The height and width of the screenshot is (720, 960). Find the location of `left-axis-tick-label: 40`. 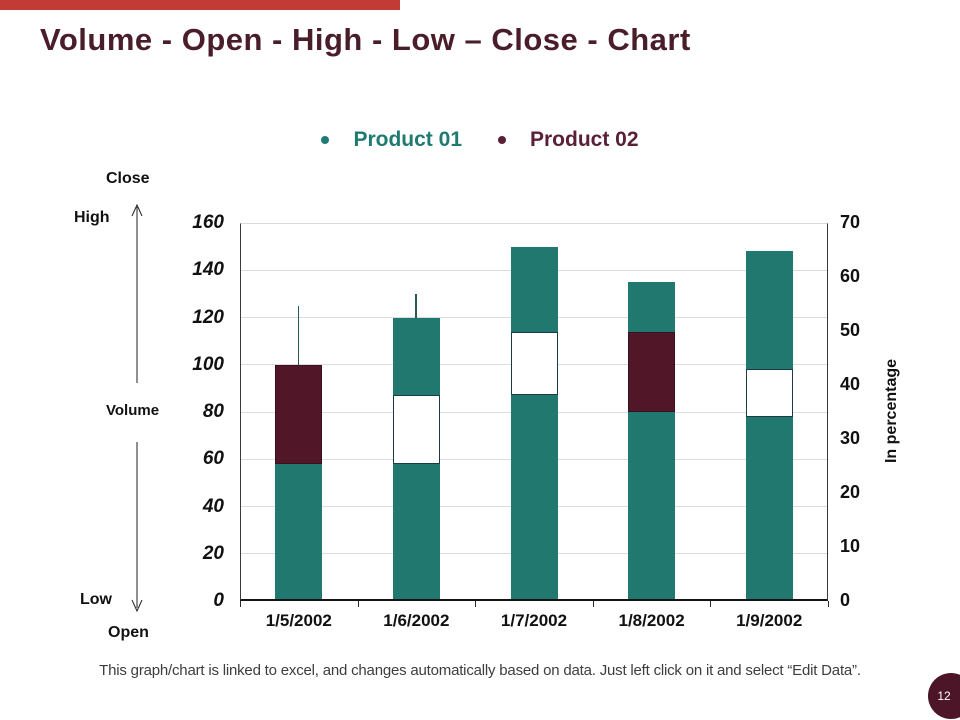

left-axis-tick-label: 40 is located at coordinates (213, 506).